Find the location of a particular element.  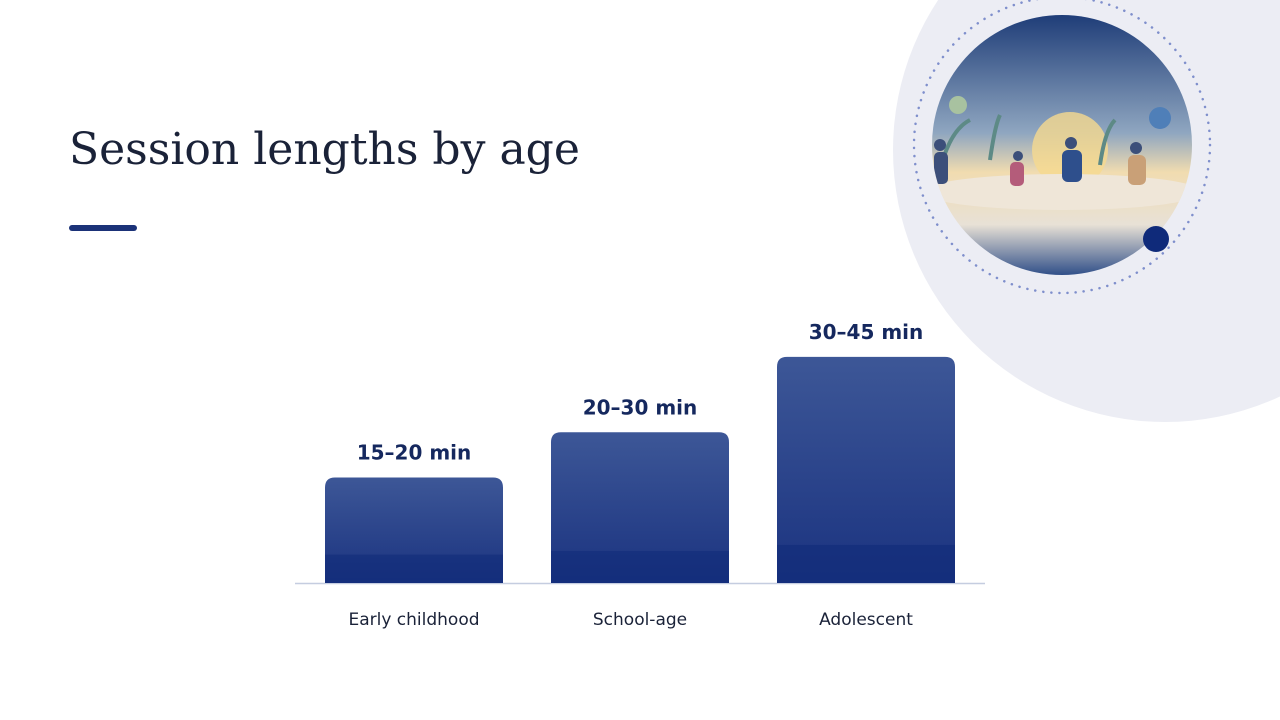

dotted-ring is located at coordinates (1062, 147).